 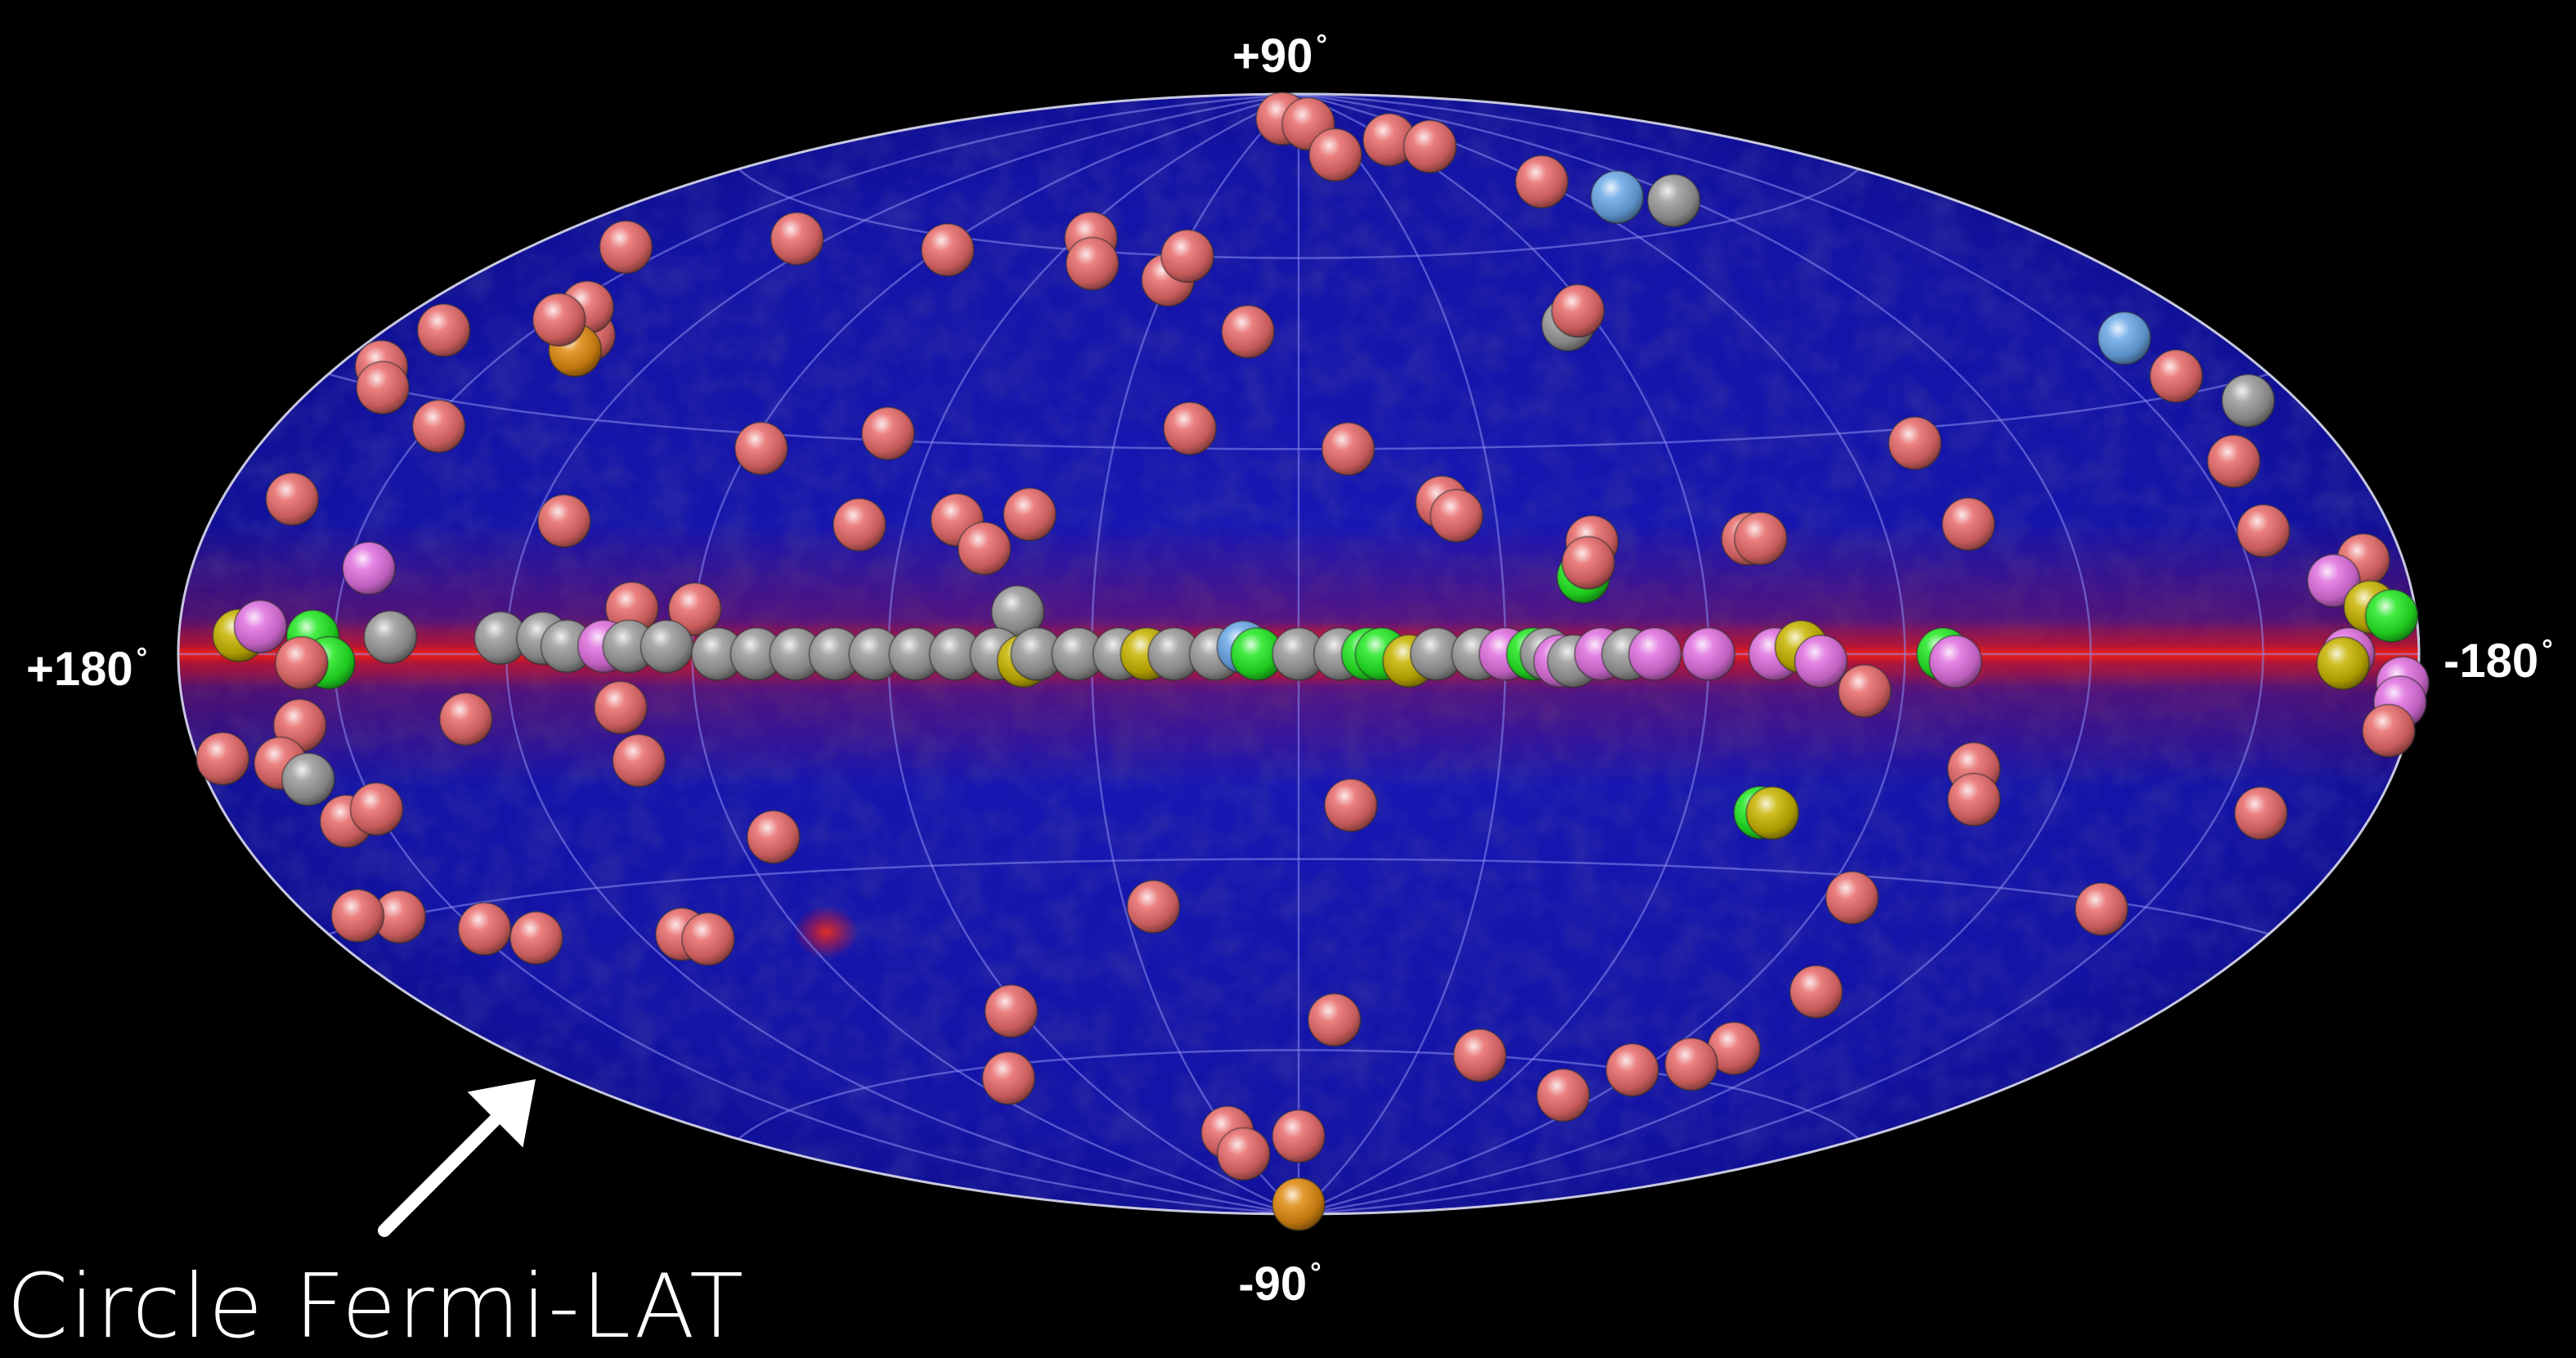 What do you see at coordinates (457, 1158) in the screenshot?
I see `arrow` at bounding box center [457, 1158].